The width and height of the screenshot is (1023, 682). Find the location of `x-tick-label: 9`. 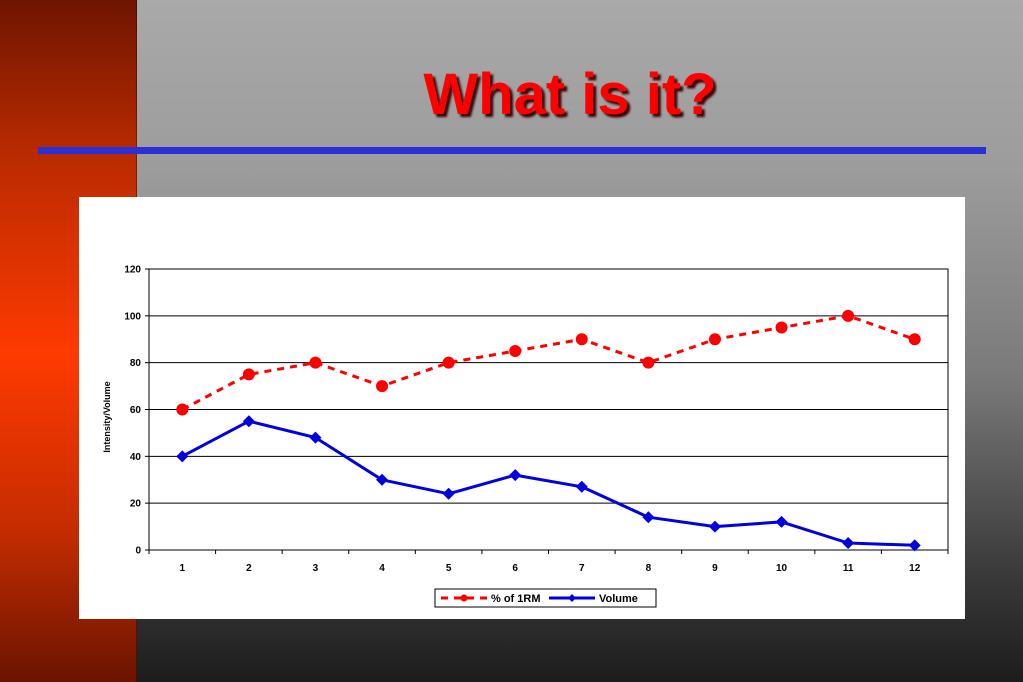

x-tick-label: 9 is located at coordinates (715, 568).